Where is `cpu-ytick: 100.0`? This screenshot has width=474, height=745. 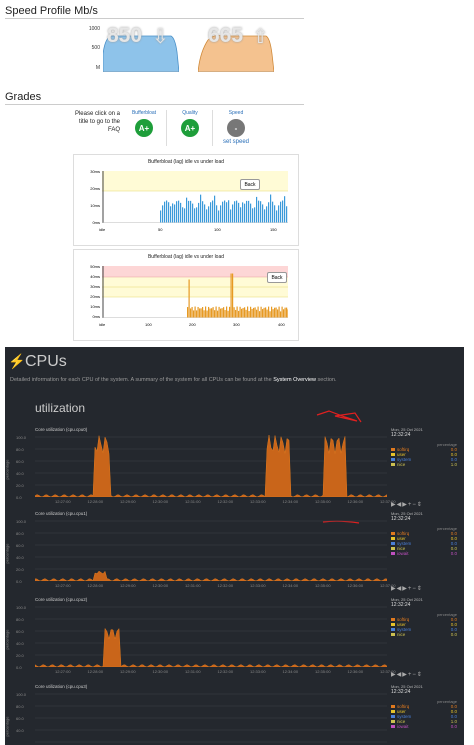 cpu-ytick: 100.0 is located at coordinates (21, 437).